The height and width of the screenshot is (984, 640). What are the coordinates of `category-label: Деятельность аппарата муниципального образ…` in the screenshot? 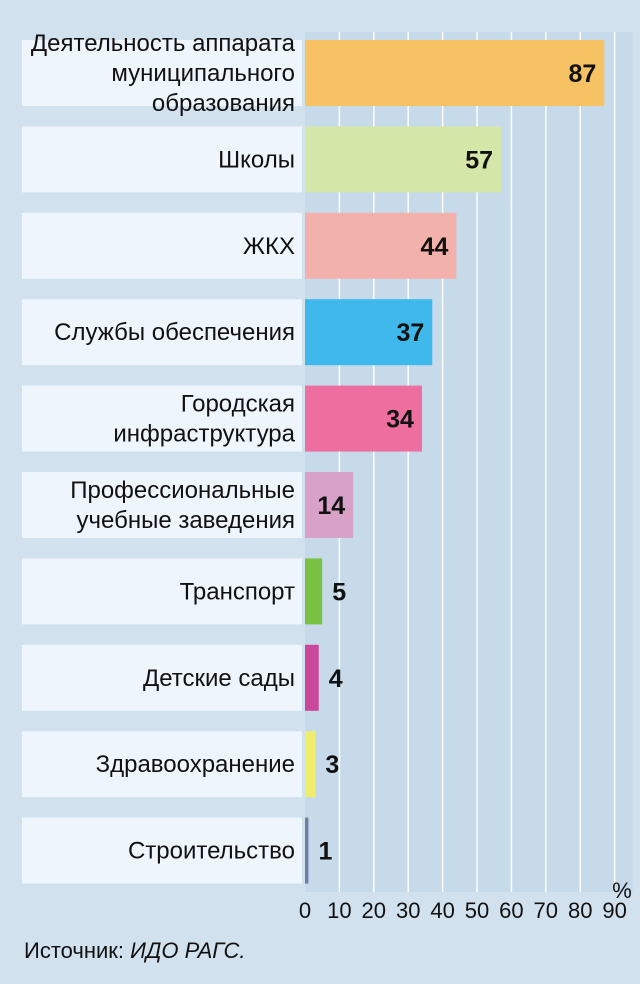 It's located at (163, 73).